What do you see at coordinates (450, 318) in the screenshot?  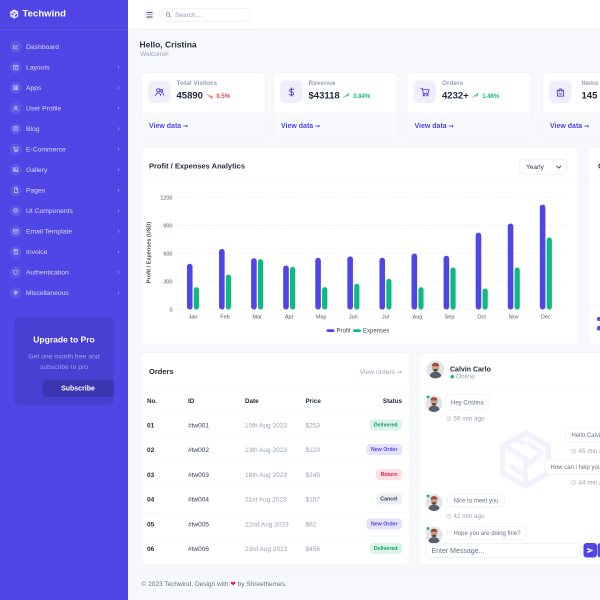 I see `svg-text: Sep` at bounding box center [450, 318].